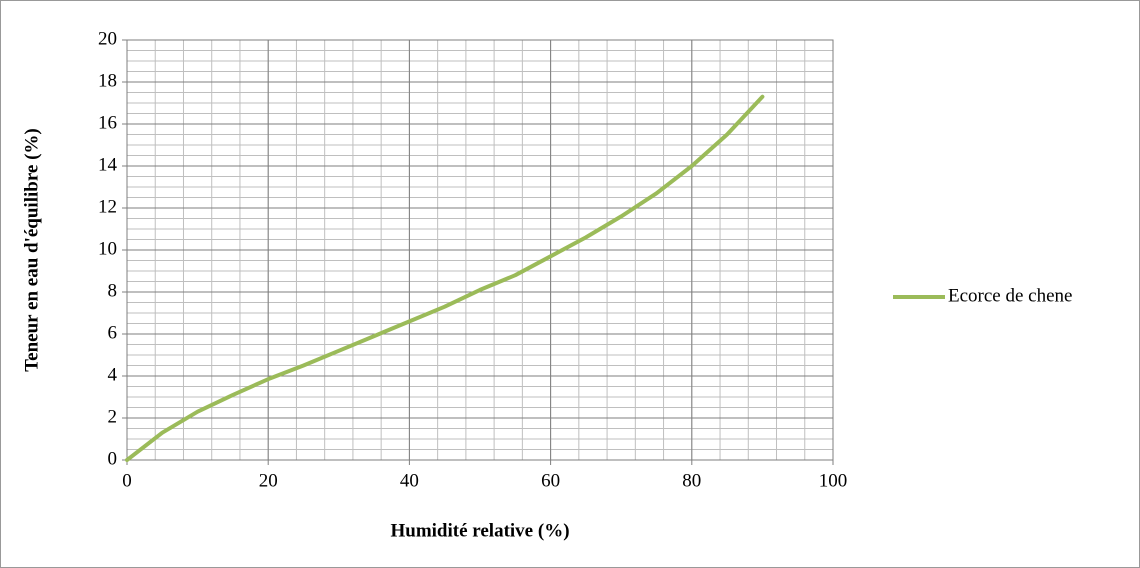 This screenshot has height=568, width=1140. I want to click on y-tick-label: 4, so click(113, 374).